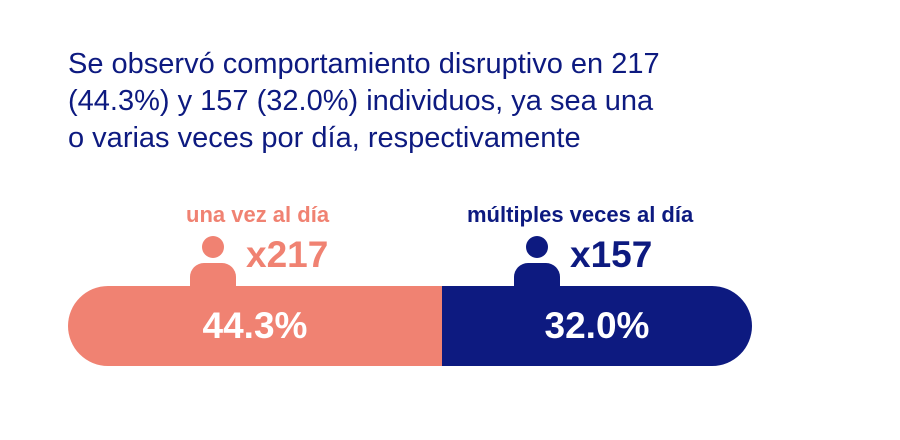 The height and width of the screenshot is (440, 900). What do you see at coordinates (258, 214) in the screenshot?
I see `group-label-once-daily: una vez al día` at bounding box center [258, 214].